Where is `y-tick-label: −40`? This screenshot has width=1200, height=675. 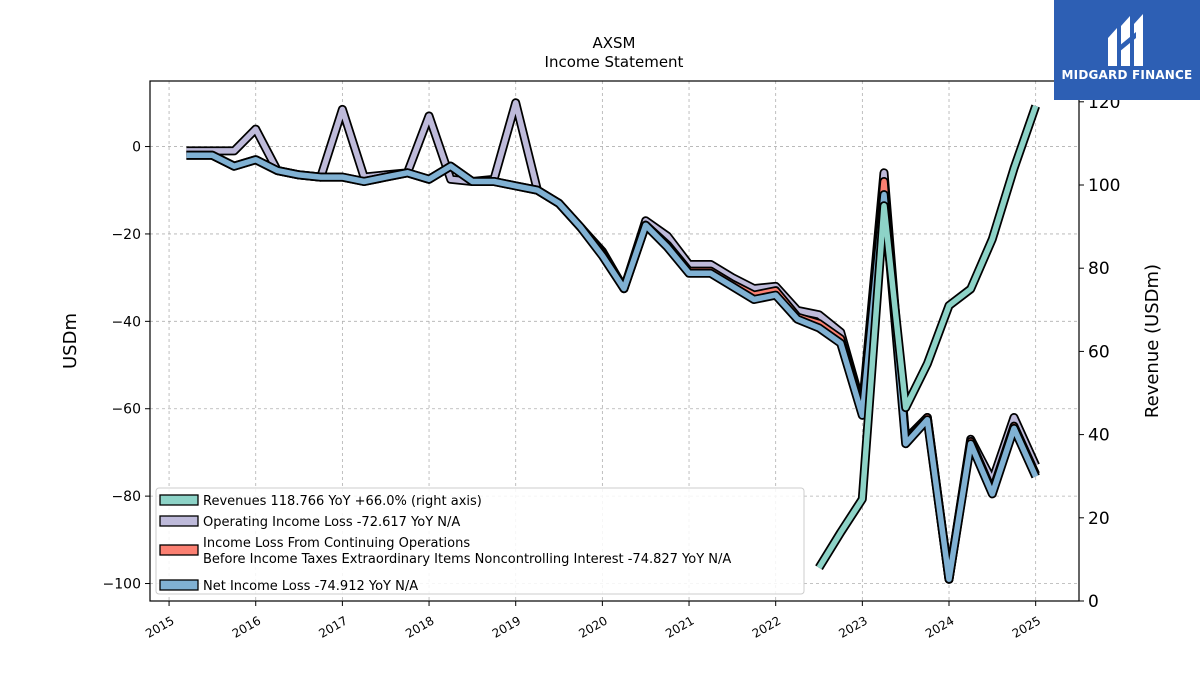 y-tick-label: −40 is located at coordinates (126, 322).